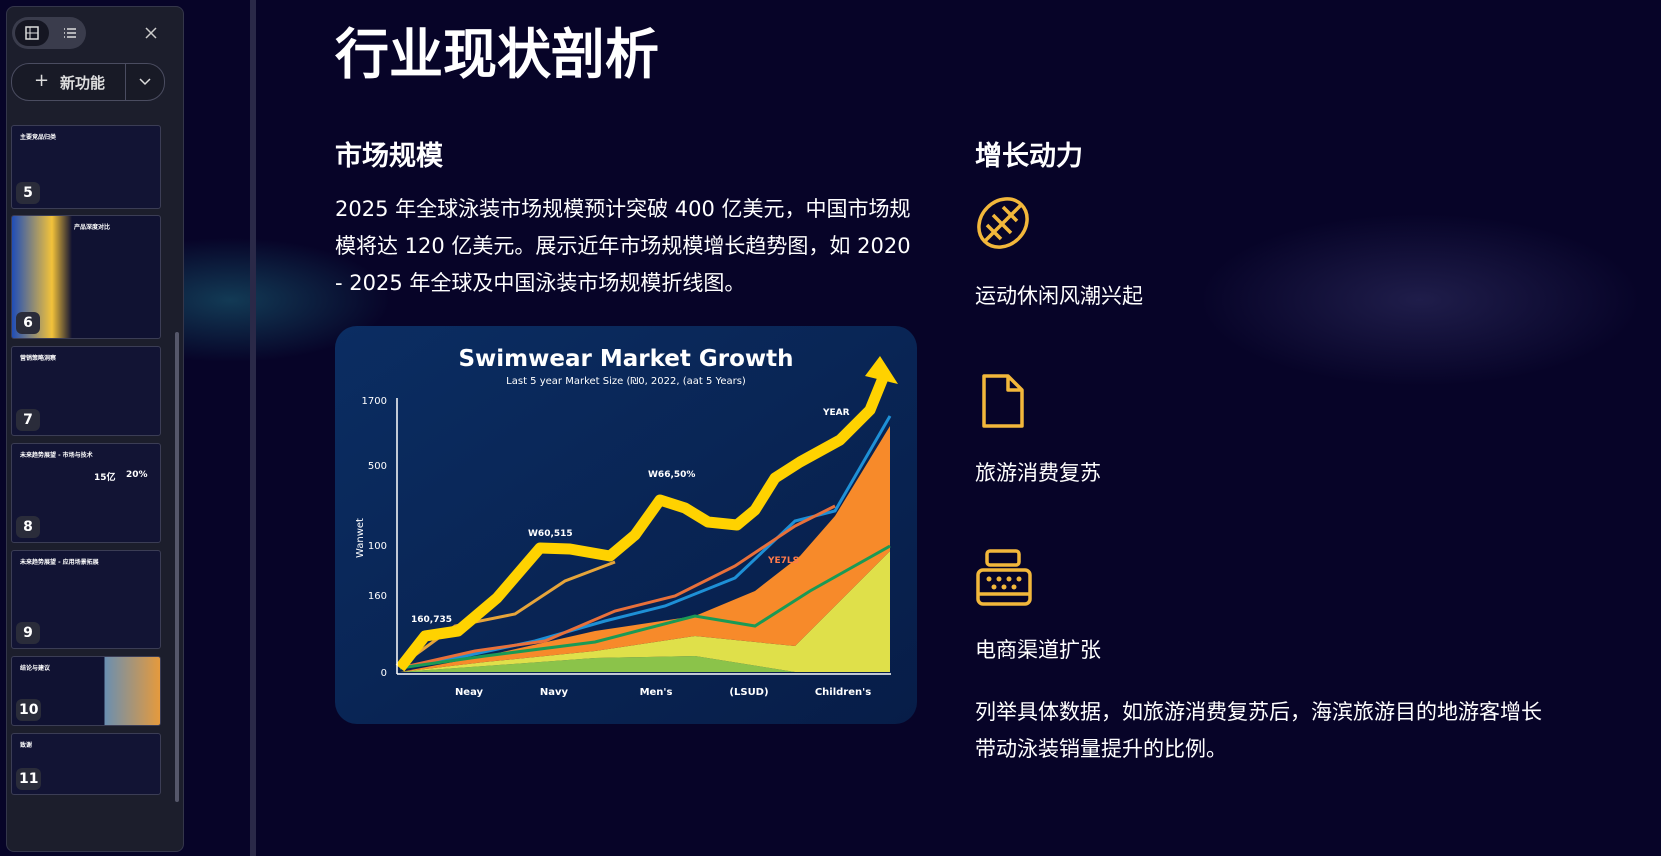  I want to click on slide-thumbnail: 结论与建议 10, so click(86, 691).